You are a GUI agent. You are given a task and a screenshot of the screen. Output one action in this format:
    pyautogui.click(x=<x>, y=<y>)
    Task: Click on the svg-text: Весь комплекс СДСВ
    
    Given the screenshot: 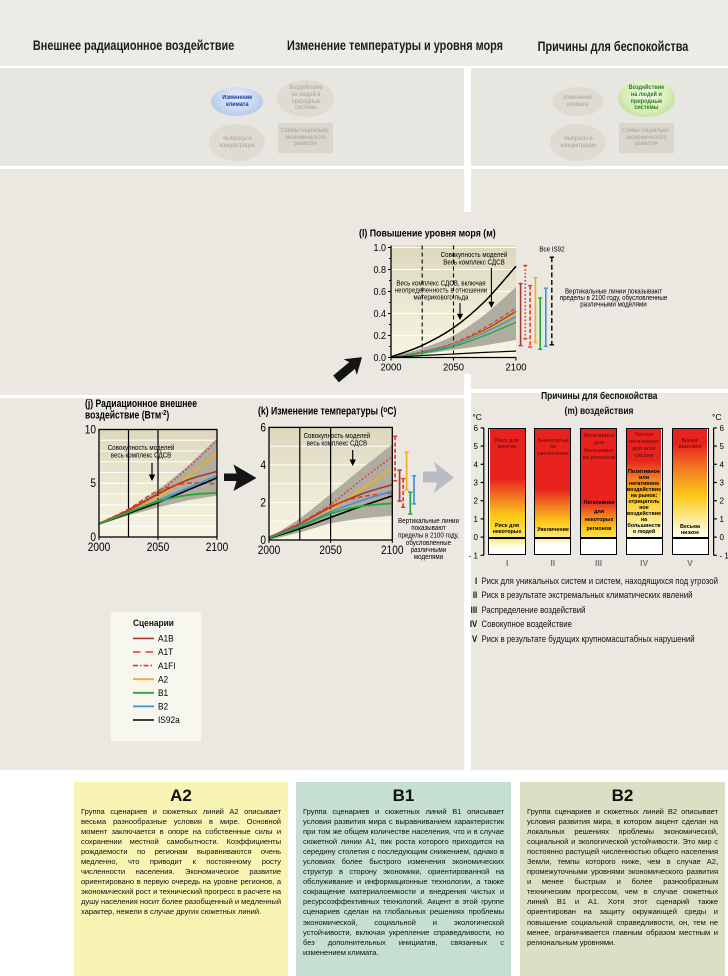 What is the action you would take?
    pyautogui.click(x=474, y=263)
    